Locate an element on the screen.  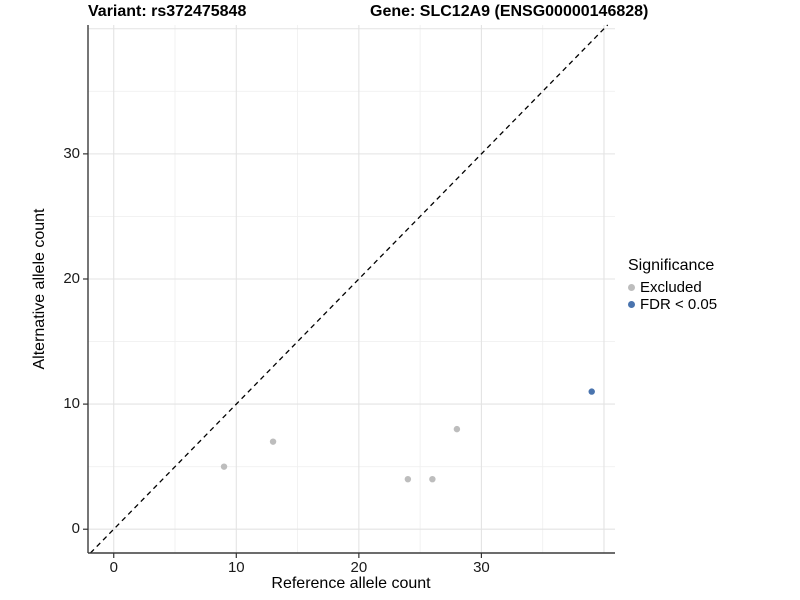
fdr-dot-icon is located at coordinates (631, 304).